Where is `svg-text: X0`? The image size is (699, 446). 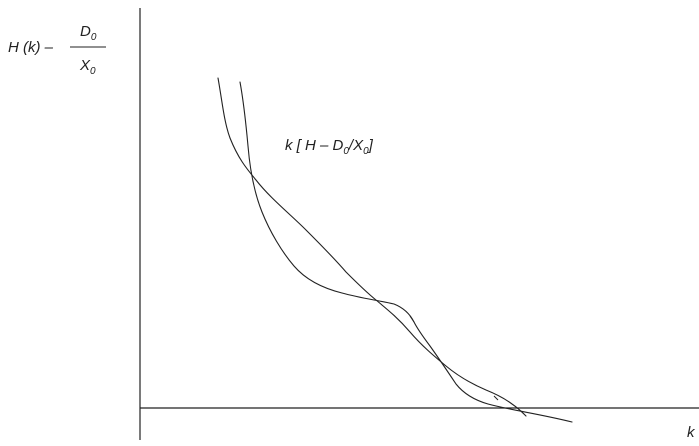 svg-text: X0 is located at coordinates (87, 67).